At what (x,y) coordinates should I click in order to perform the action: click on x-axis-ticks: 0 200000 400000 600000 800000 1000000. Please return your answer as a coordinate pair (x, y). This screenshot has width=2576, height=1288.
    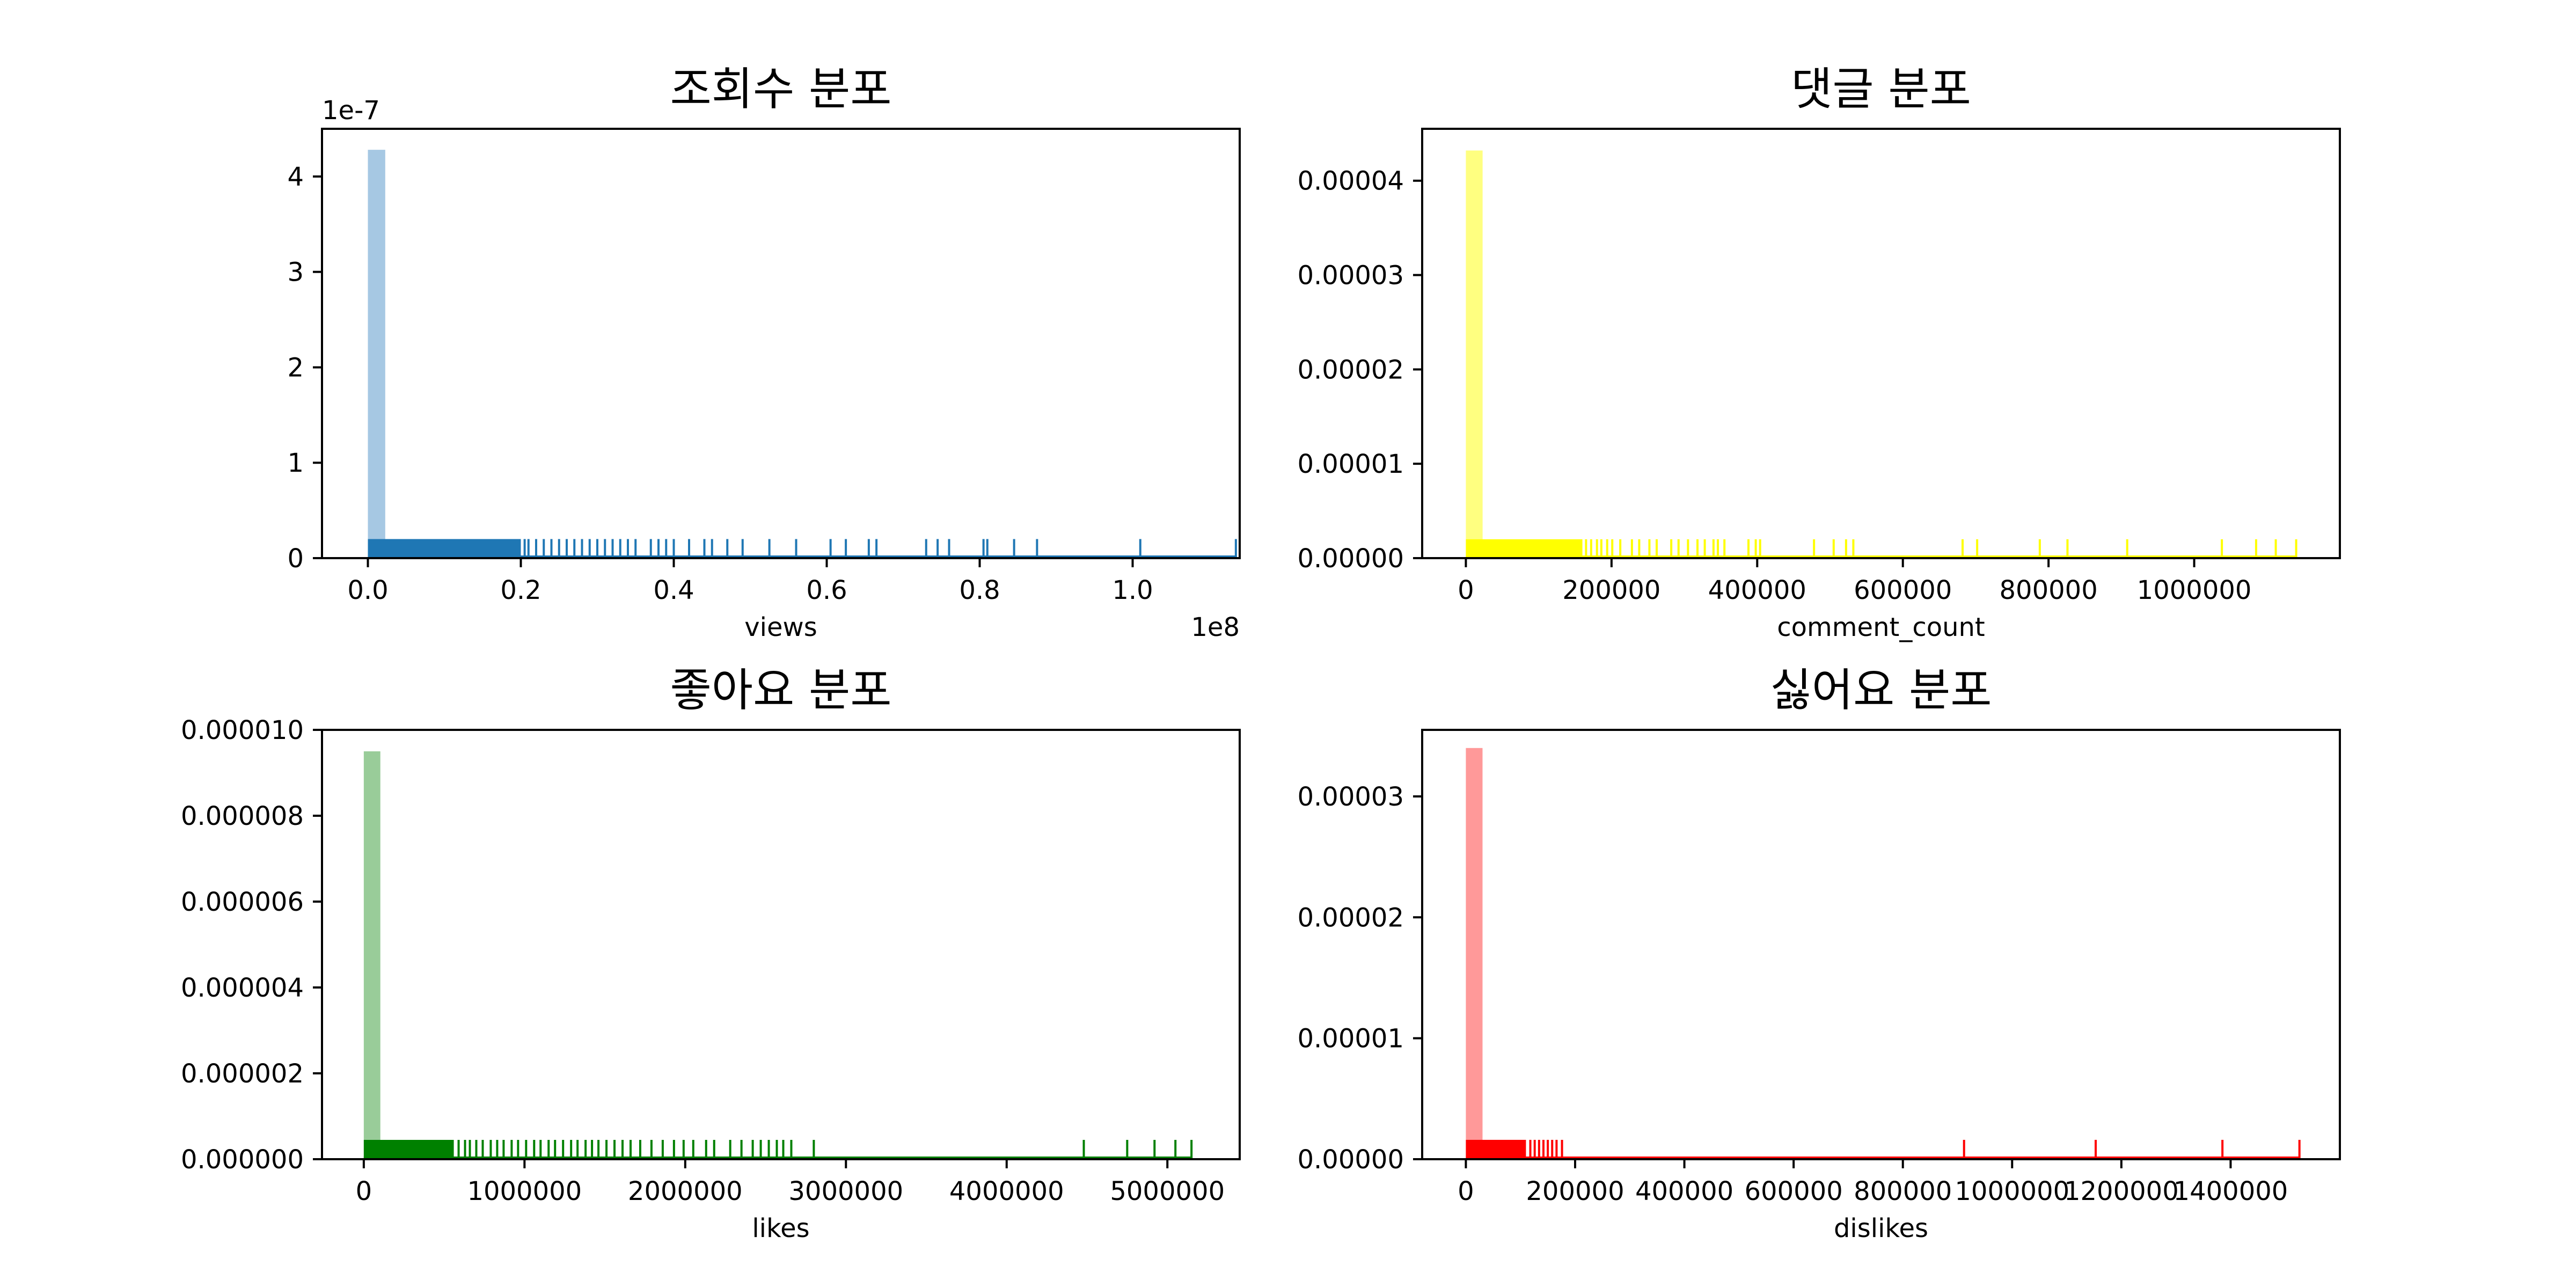
    Looking at the image, I should click on (1854, 581).